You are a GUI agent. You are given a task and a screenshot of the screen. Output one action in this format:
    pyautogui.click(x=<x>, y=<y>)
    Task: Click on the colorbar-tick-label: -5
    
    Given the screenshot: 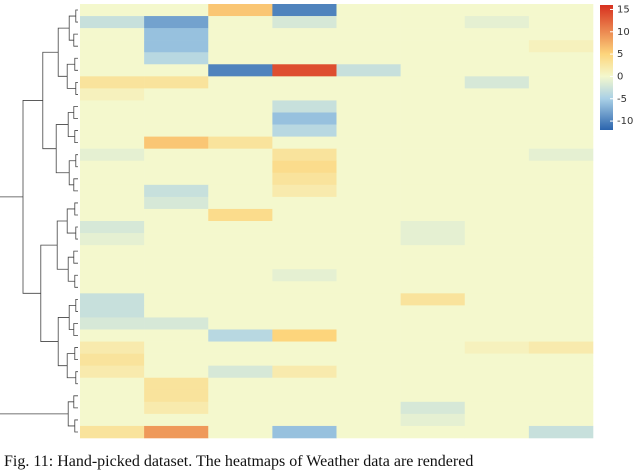 What is the action you would take?
    pyautogui.click(x=622, y=99)
    